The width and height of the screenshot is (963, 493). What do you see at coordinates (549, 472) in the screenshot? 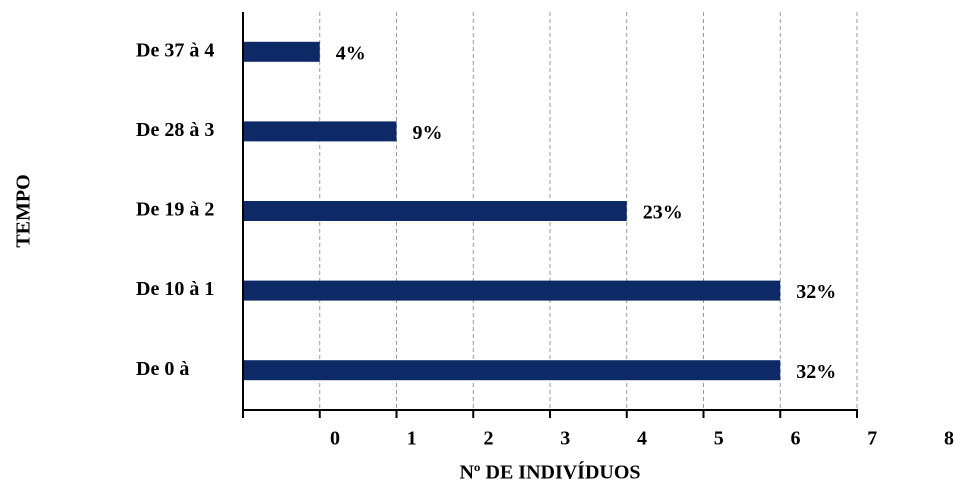
I see `x-axis-title: Nº DE INDIVÍDUOS` at bounding box center [549, 472].